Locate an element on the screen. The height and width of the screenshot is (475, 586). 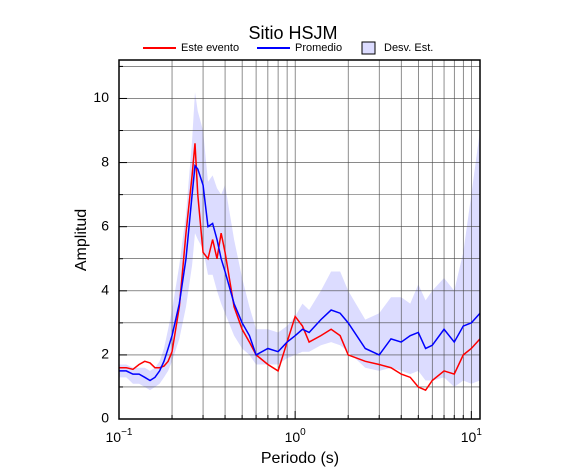
x-tick-label: 10⁰ is located at coordinates (296, 436).